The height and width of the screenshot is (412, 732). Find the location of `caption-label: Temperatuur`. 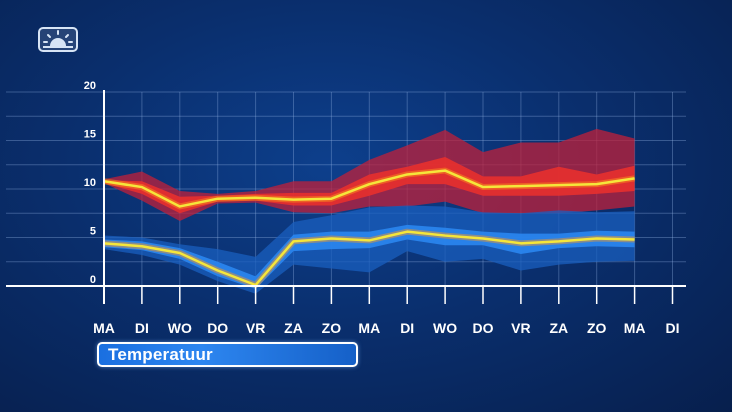

caption-label: Temperatuur is located at coordinates (160, 354).